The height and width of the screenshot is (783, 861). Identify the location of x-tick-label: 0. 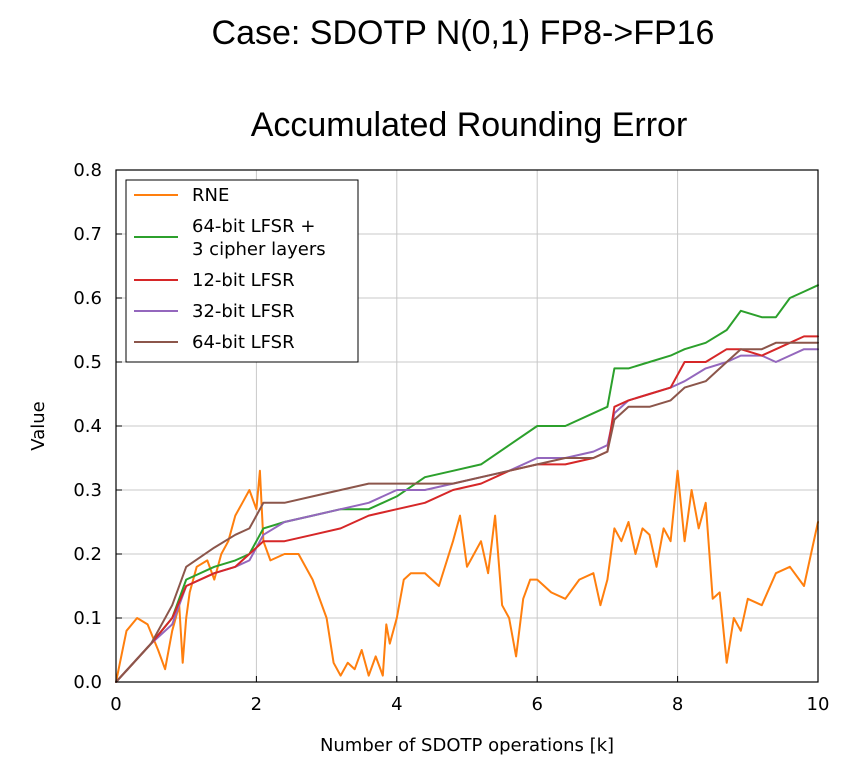
(115, 704).